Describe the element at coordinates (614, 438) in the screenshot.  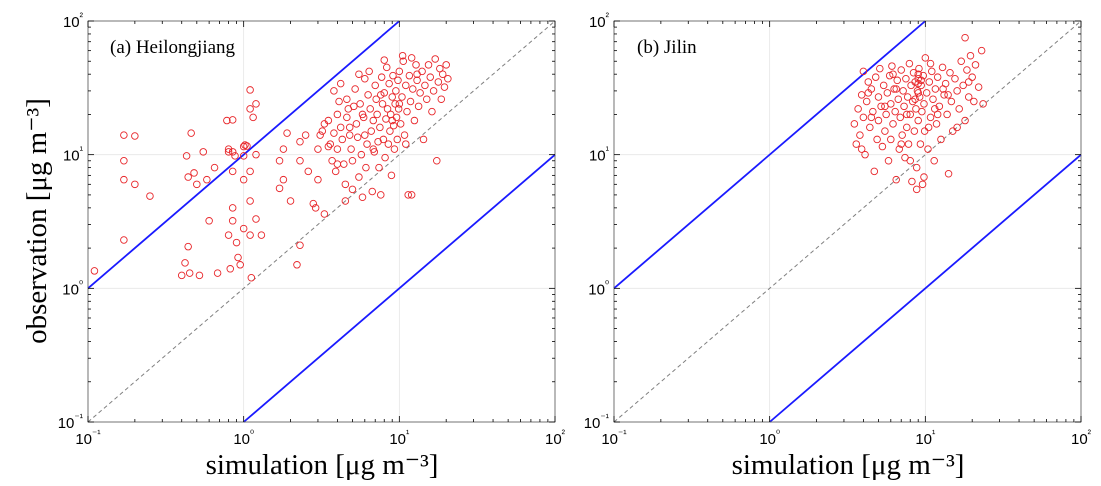
I see `x-tick-label: 10⁻¹` at that location.